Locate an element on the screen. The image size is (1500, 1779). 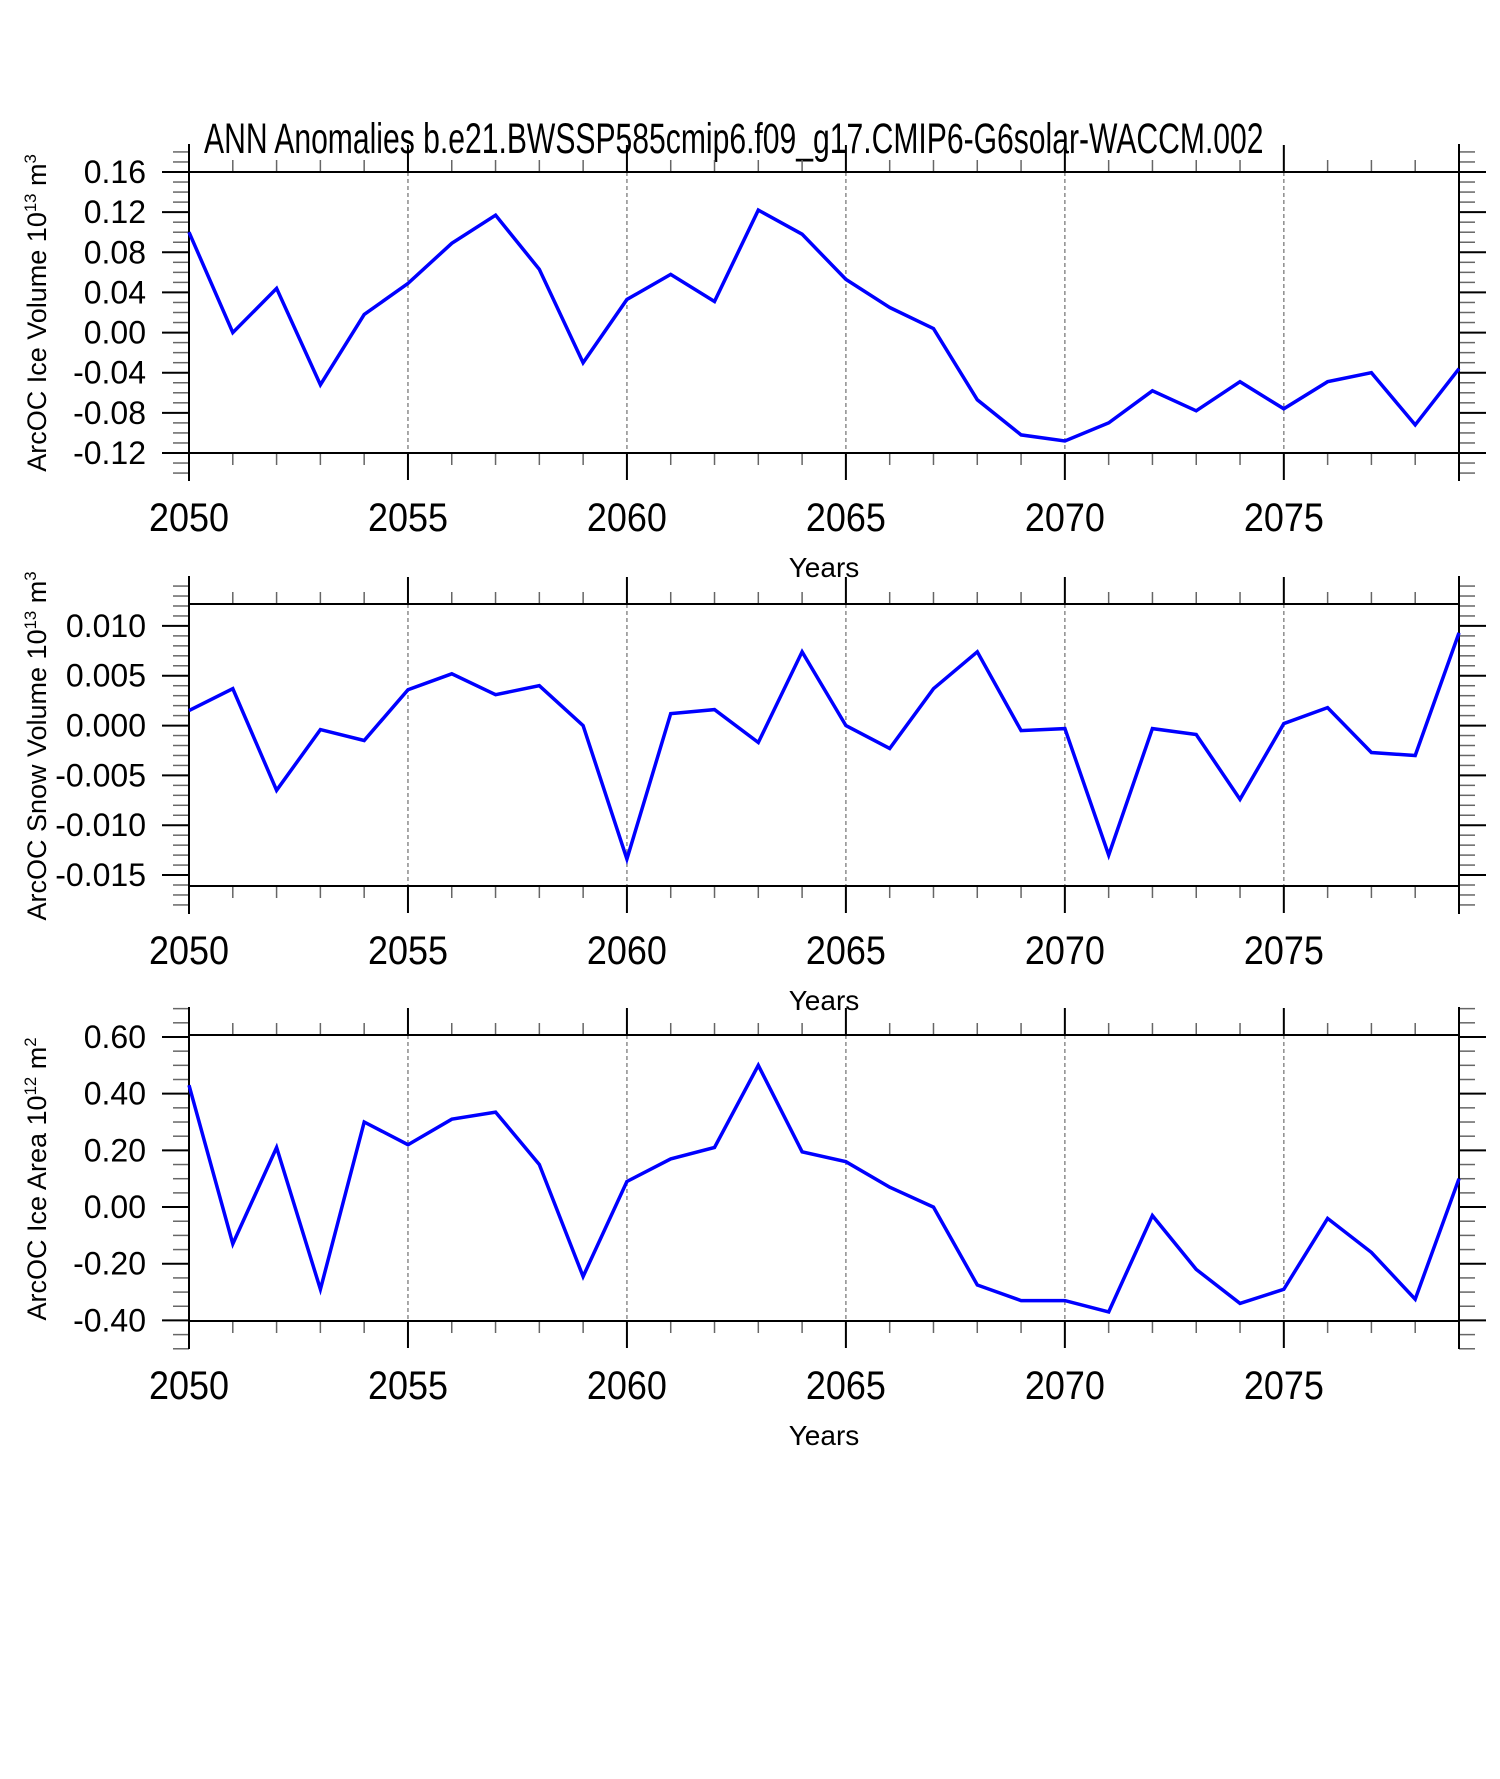
snow-volume-series-line is located at coordinates (824, 748).